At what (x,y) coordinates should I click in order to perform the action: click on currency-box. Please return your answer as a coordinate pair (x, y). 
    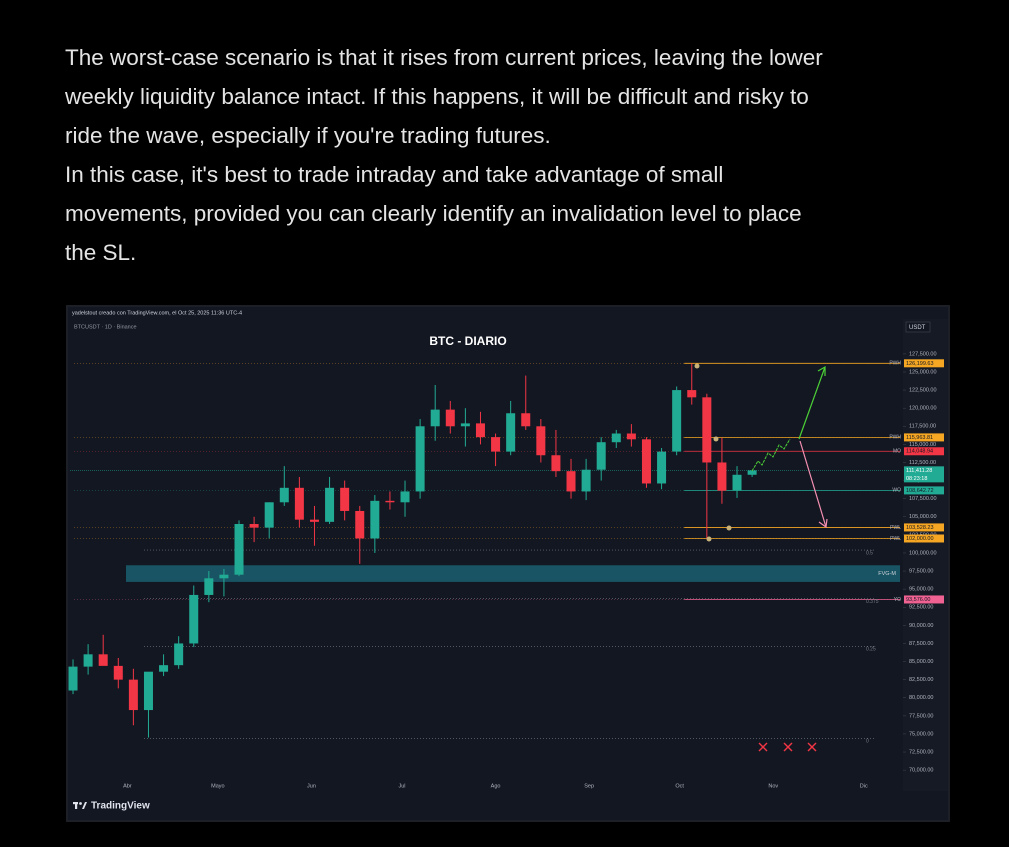
    Looking at the image, I should click on (918, 327).